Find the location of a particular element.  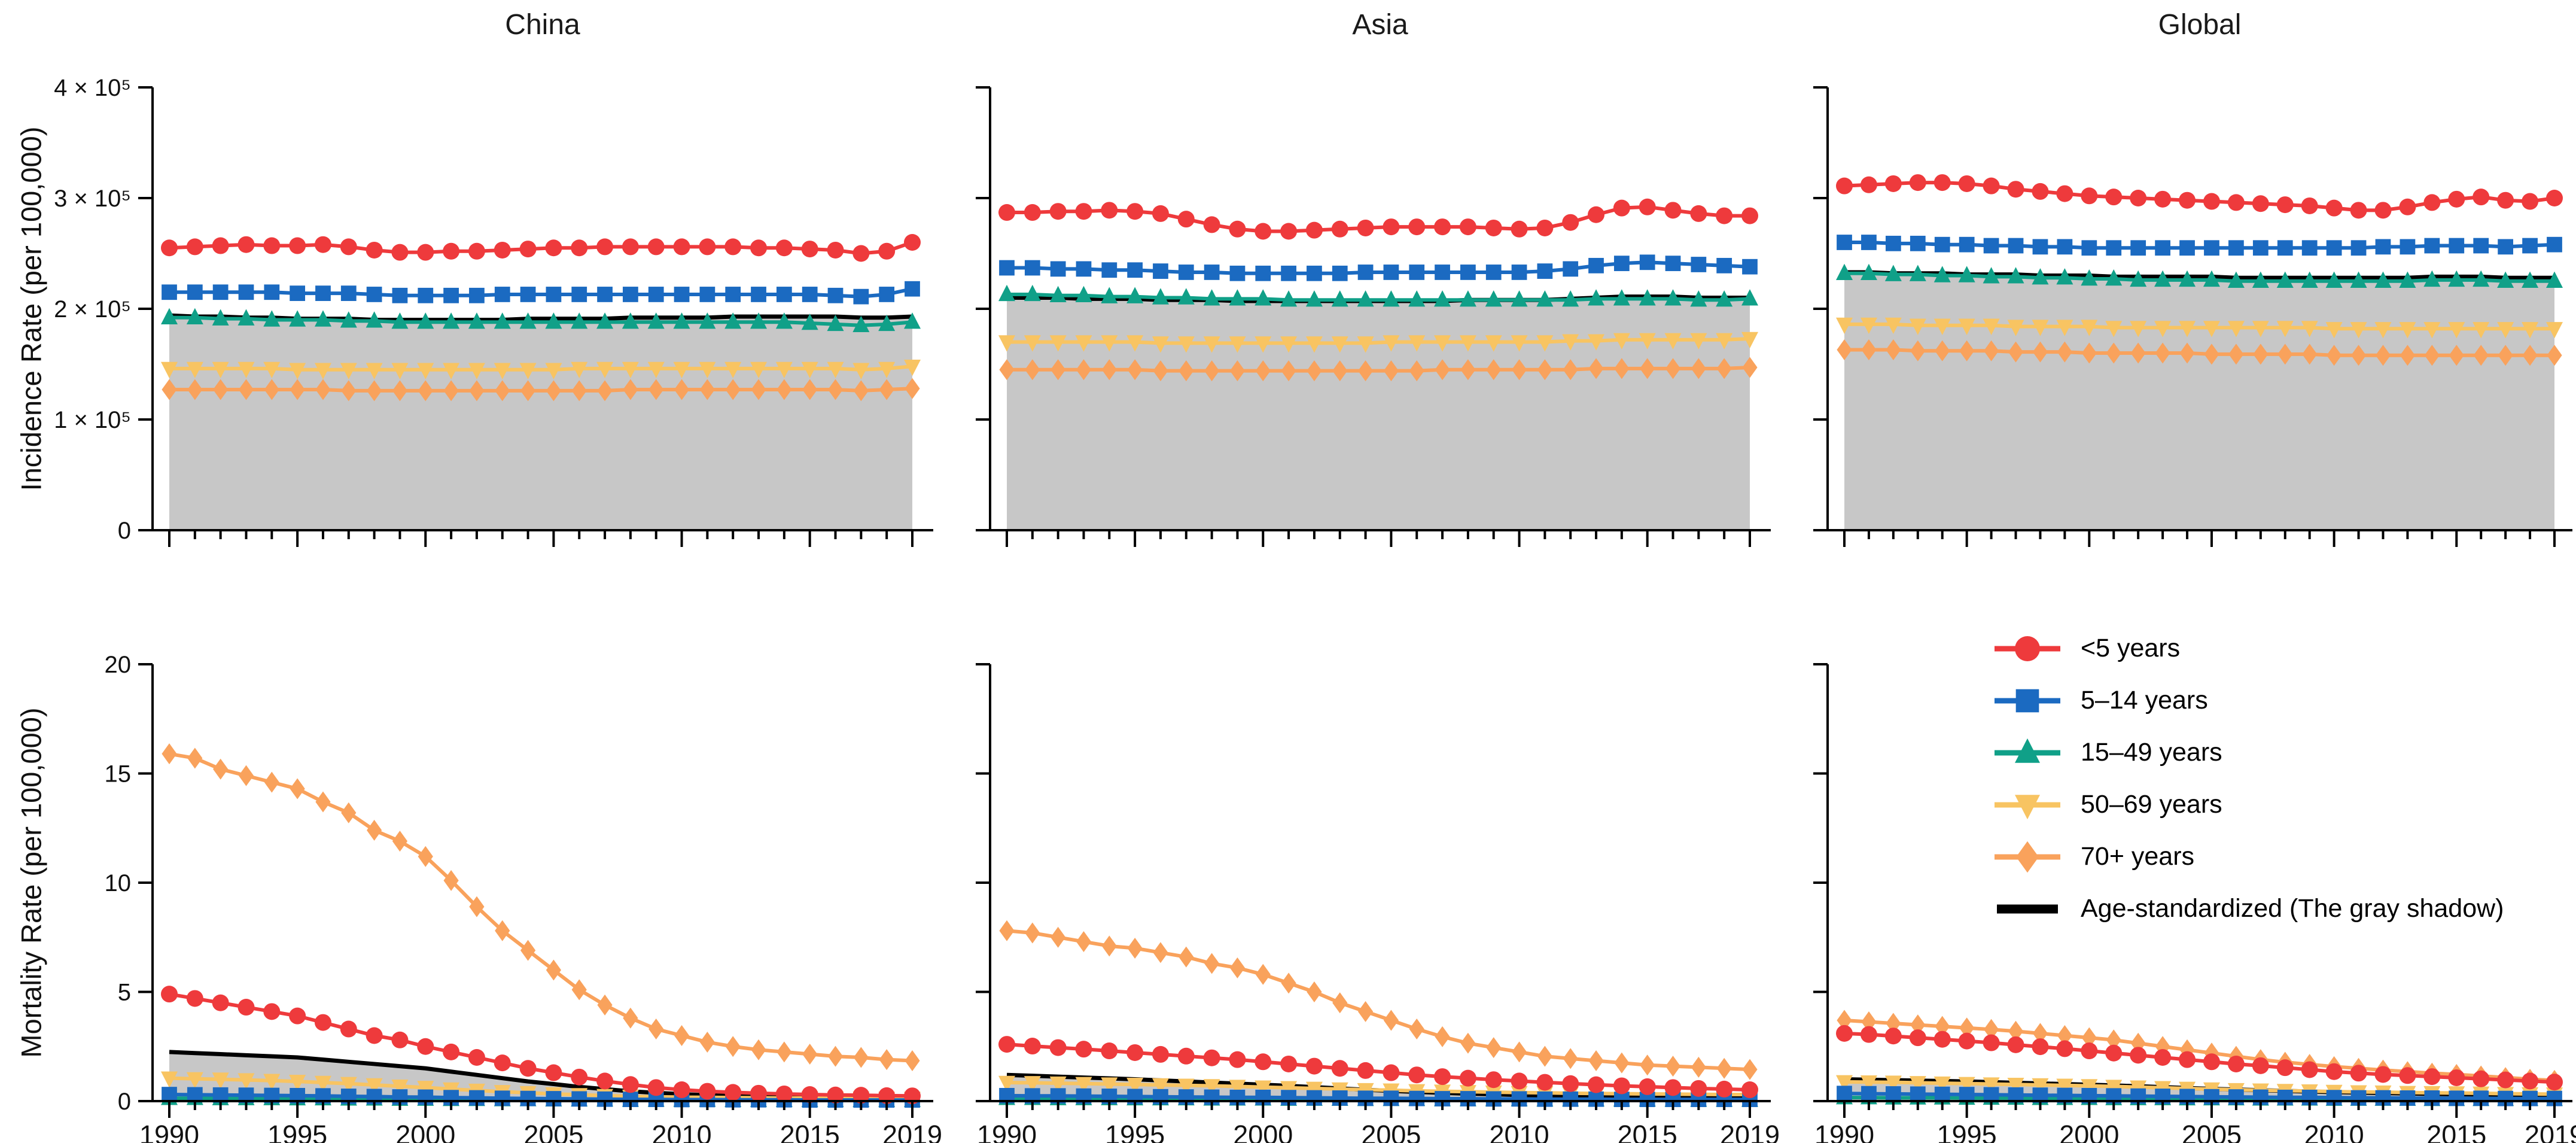

svg-text: 5 is located at coordinates (124, 993).